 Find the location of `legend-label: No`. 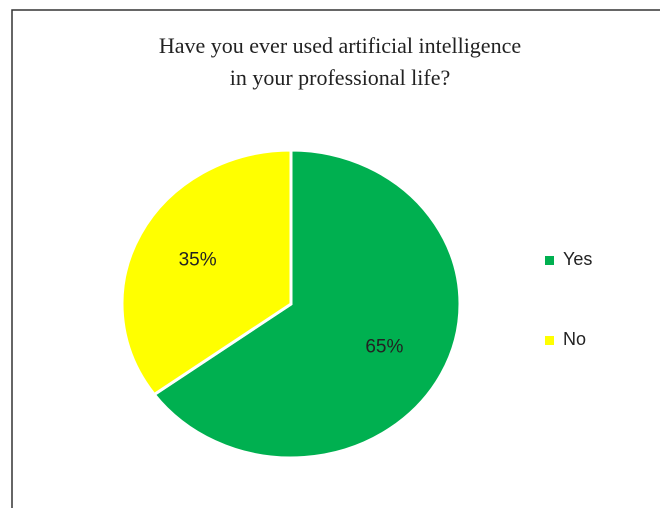

legend-label: No is located at coordinates (574, 339).